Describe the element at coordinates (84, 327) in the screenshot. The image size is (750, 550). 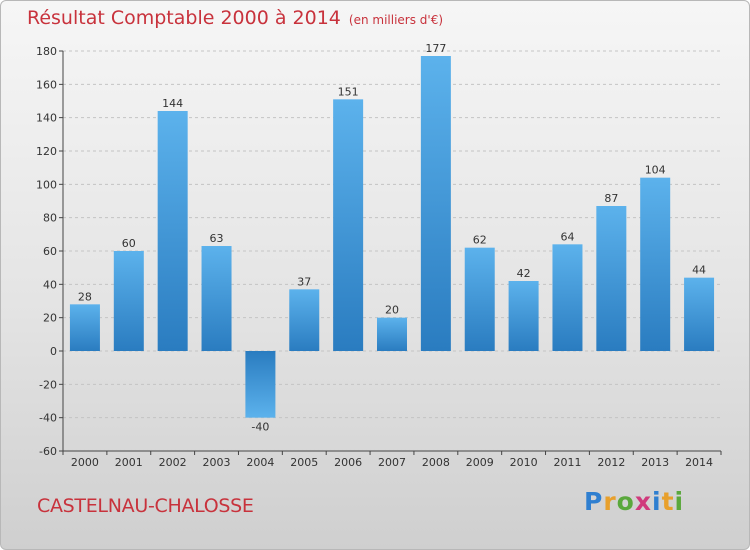
I see `bar-2000` at that location.